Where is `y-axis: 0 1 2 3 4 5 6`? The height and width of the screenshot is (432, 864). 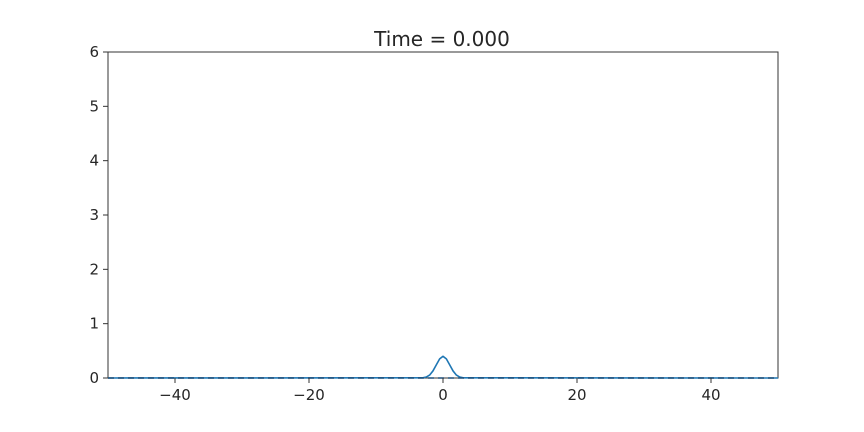
y-axis: 0 1 2 3 4 5 6 is located at coordinates (98, 215).